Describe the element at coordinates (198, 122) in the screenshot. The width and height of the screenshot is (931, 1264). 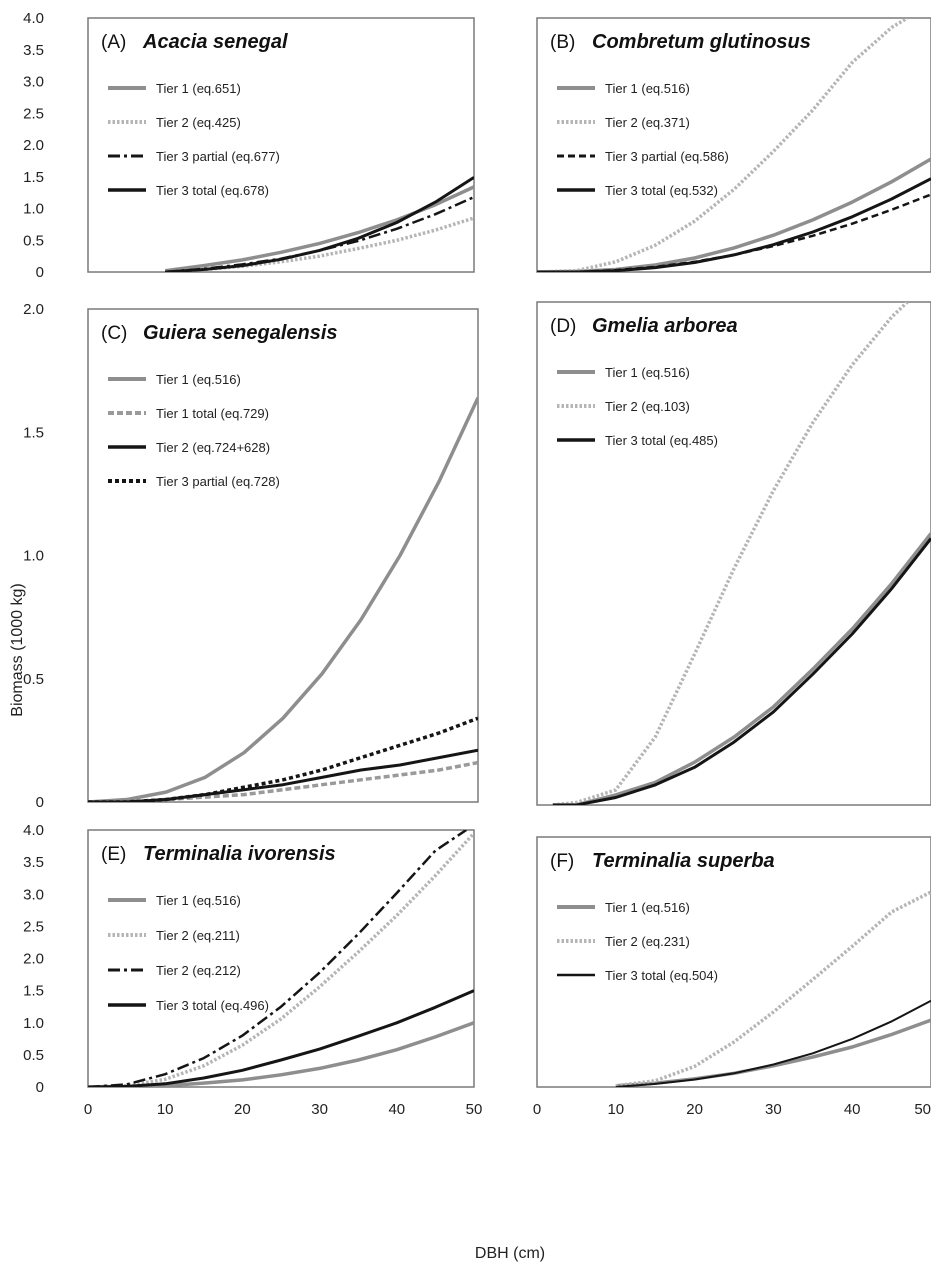
I see `legend-label: Tier 2 (eq.425)` at that location.